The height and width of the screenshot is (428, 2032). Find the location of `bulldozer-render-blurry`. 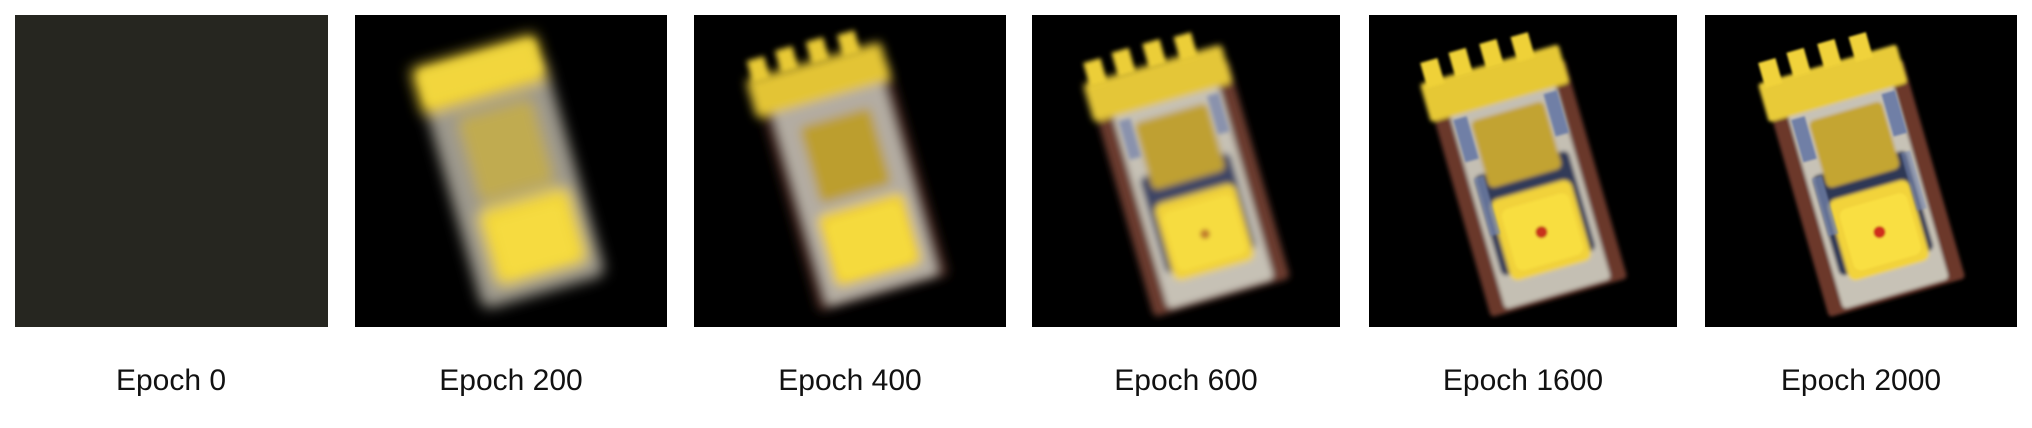

bulldozer-render-blurry is located at coordinates (511, 171).